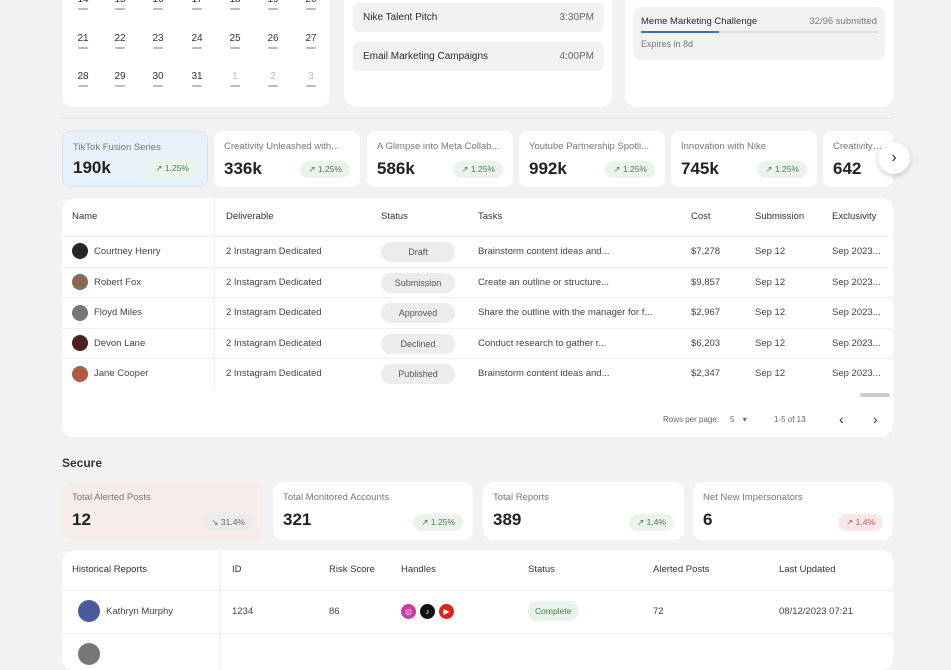 The width and height of the screenshot is (951, 670). Describe the element at coordinates (418, 252) in the screenshot. I see `status-badge: Draft` at that location.